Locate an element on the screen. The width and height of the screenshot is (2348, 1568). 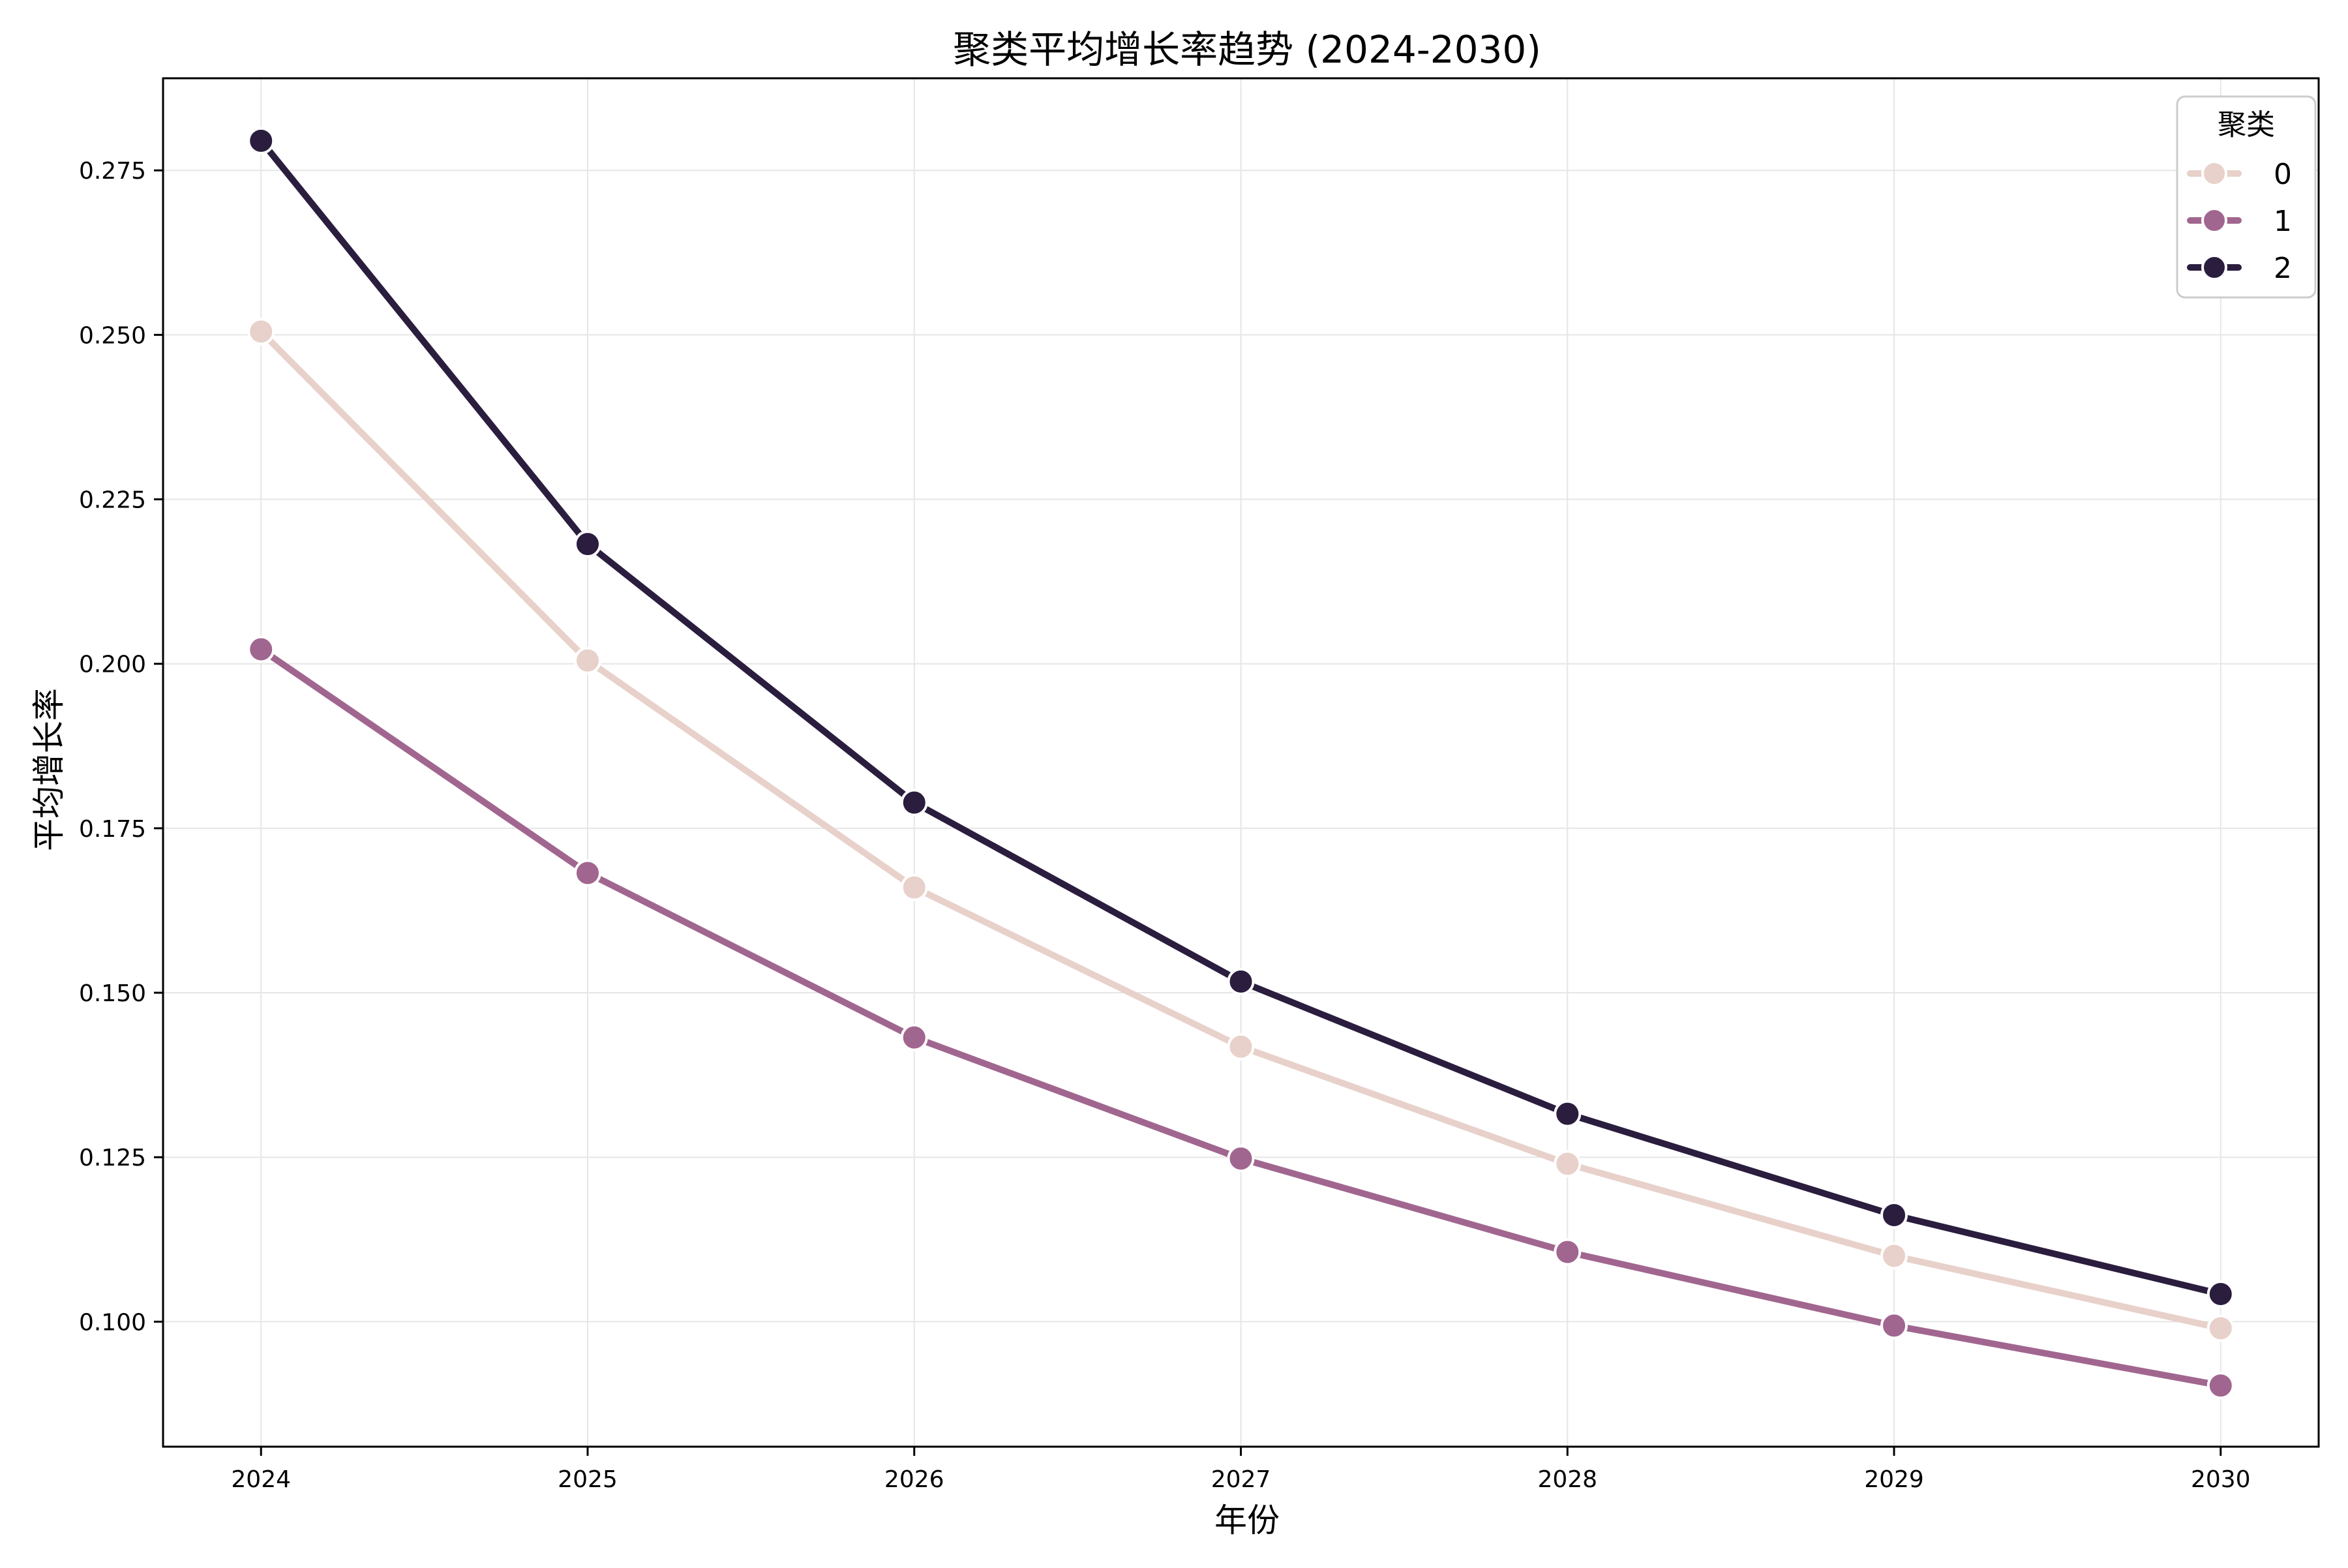
y-tick-label: 0.250 is located at coordinates (113, 335).